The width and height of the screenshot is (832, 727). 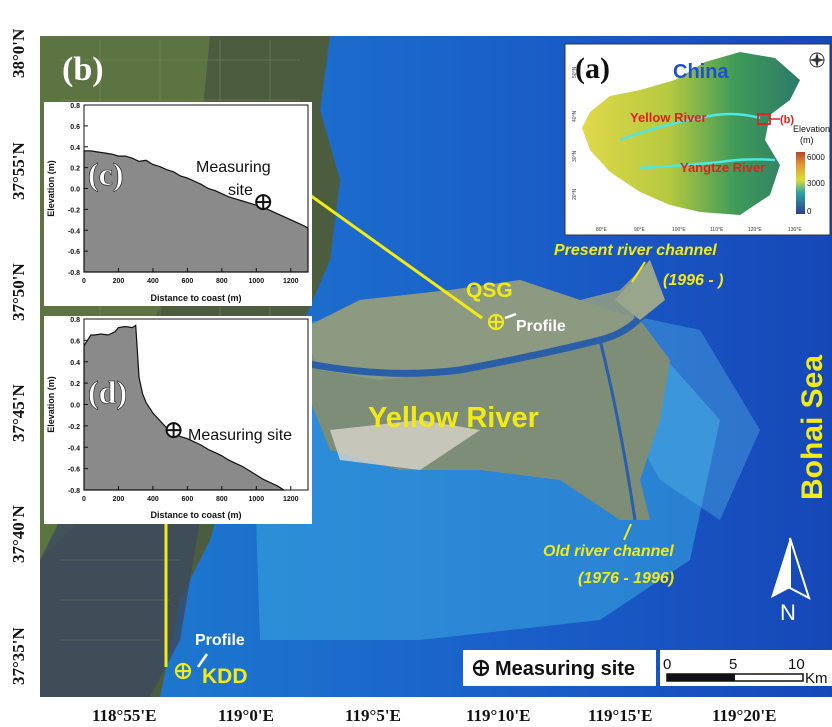 I want to click on kdd-profile-label: Profile, so click(x=220, y=640).